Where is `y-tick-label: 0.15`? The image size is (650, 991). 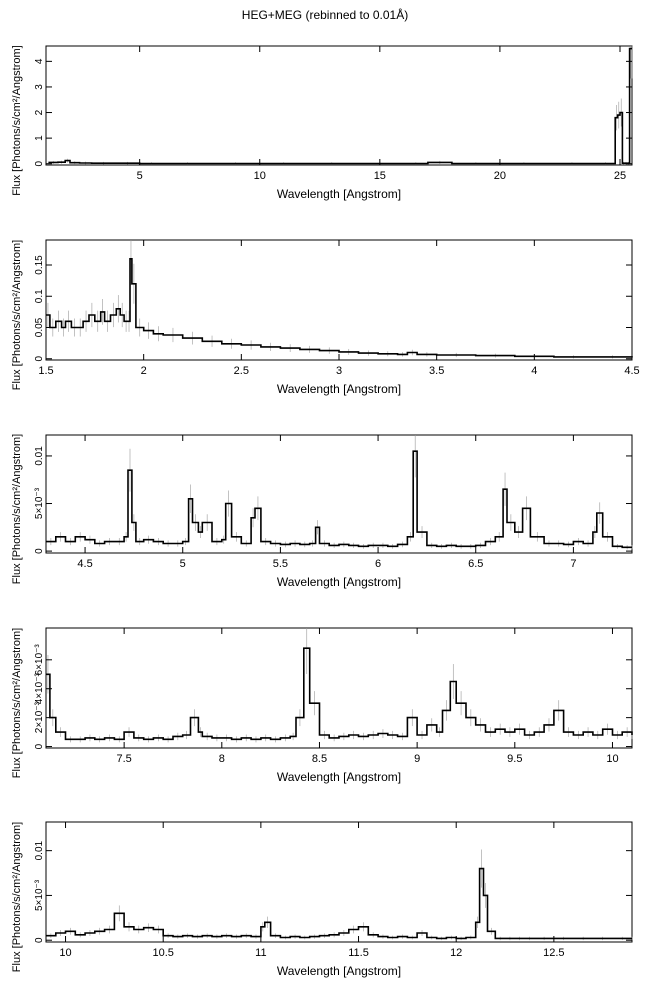
y-tick-label: 0.15 is located at coordinates (39, 265).